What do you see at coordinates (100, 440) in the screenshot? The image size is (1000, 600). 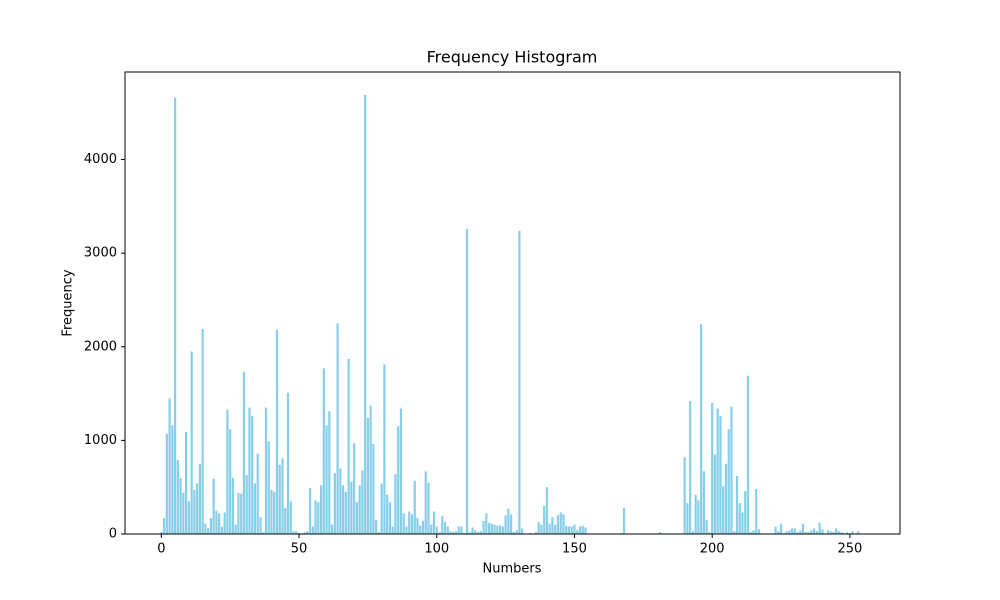 I see `y-tick-label: 1000` at bounding box center [100, 440].